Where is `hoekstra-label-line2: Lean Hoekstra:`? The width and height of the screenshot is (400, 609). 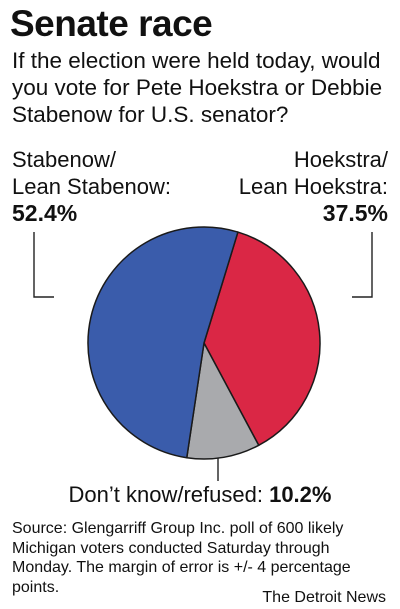
hoekstra-label-line2: Lean Hoekstra: is located at coordinates (313, 186).